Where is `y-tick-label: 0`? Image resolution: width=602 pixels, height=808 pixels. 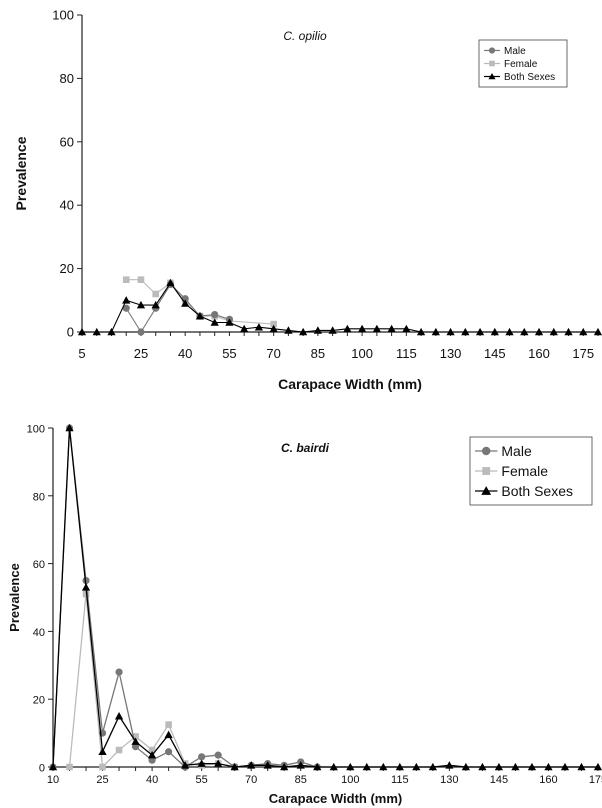
y-tick-label: 0 is located at coordinates (42, 769).